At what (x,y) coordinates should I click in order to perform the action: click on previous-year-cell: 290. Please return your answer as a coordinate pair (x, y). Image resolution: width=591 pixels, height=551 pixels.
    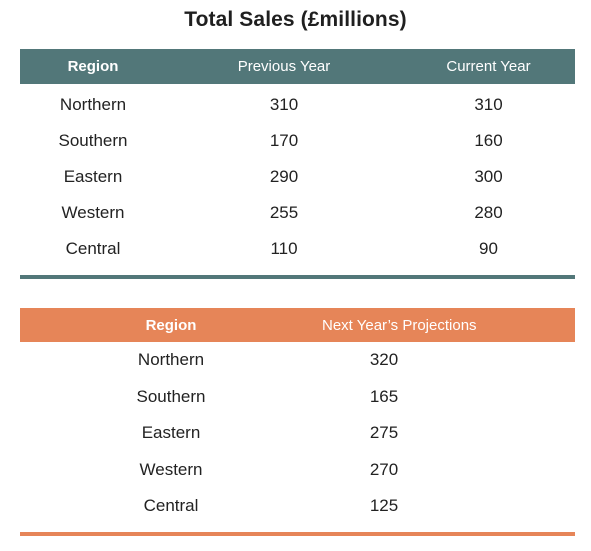
    Looking at the image, I should click on (284, 176).